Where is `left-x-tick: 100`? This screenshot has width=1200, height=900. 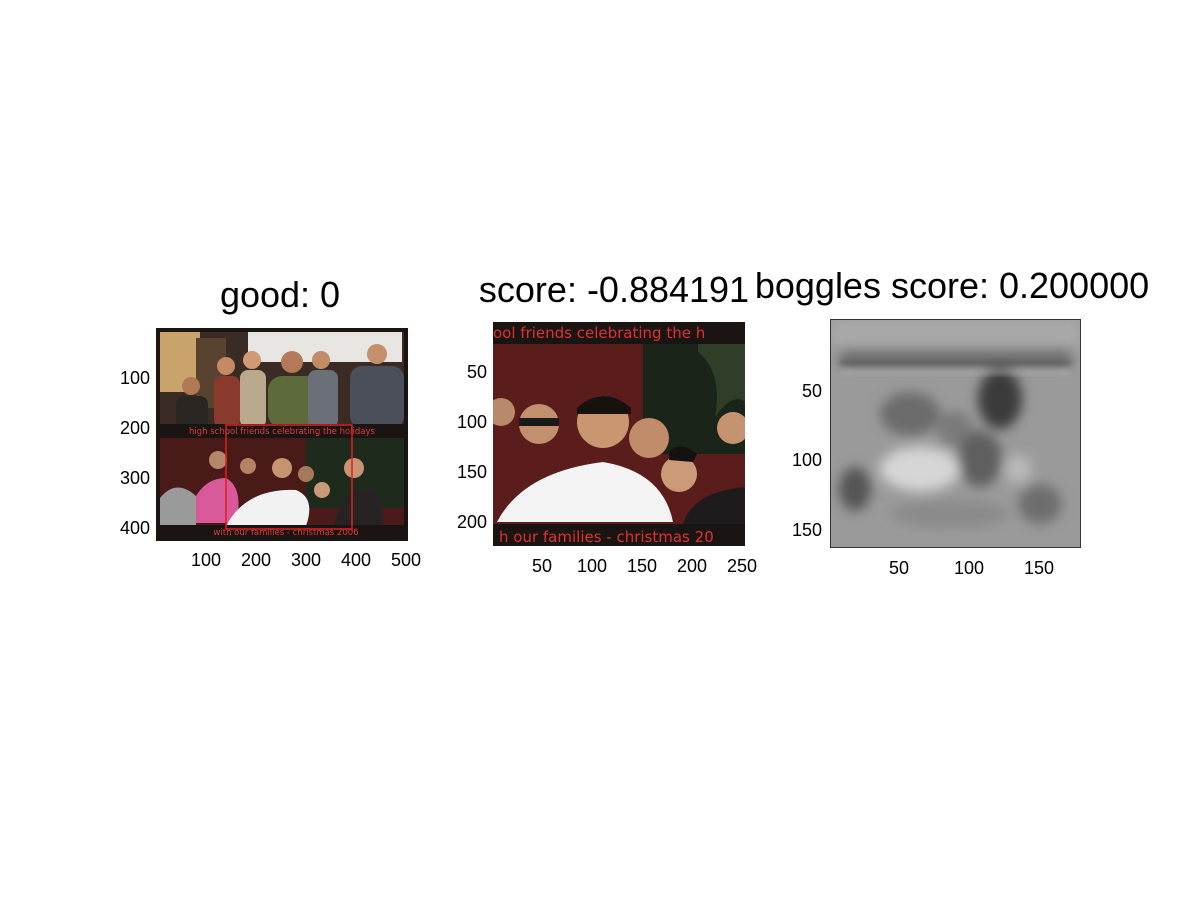
left-x-tick: 100 is located at coordinates (206, 560).